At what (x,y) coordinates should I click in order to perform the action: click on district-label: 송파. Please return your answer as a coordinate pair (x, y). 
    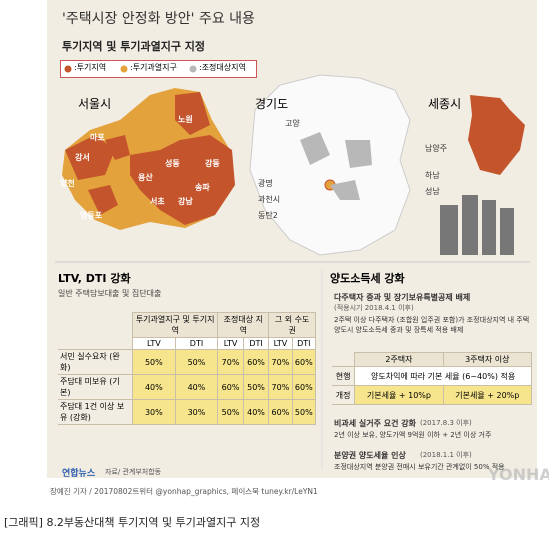
    Looking at the image, I should click on (202, 187).